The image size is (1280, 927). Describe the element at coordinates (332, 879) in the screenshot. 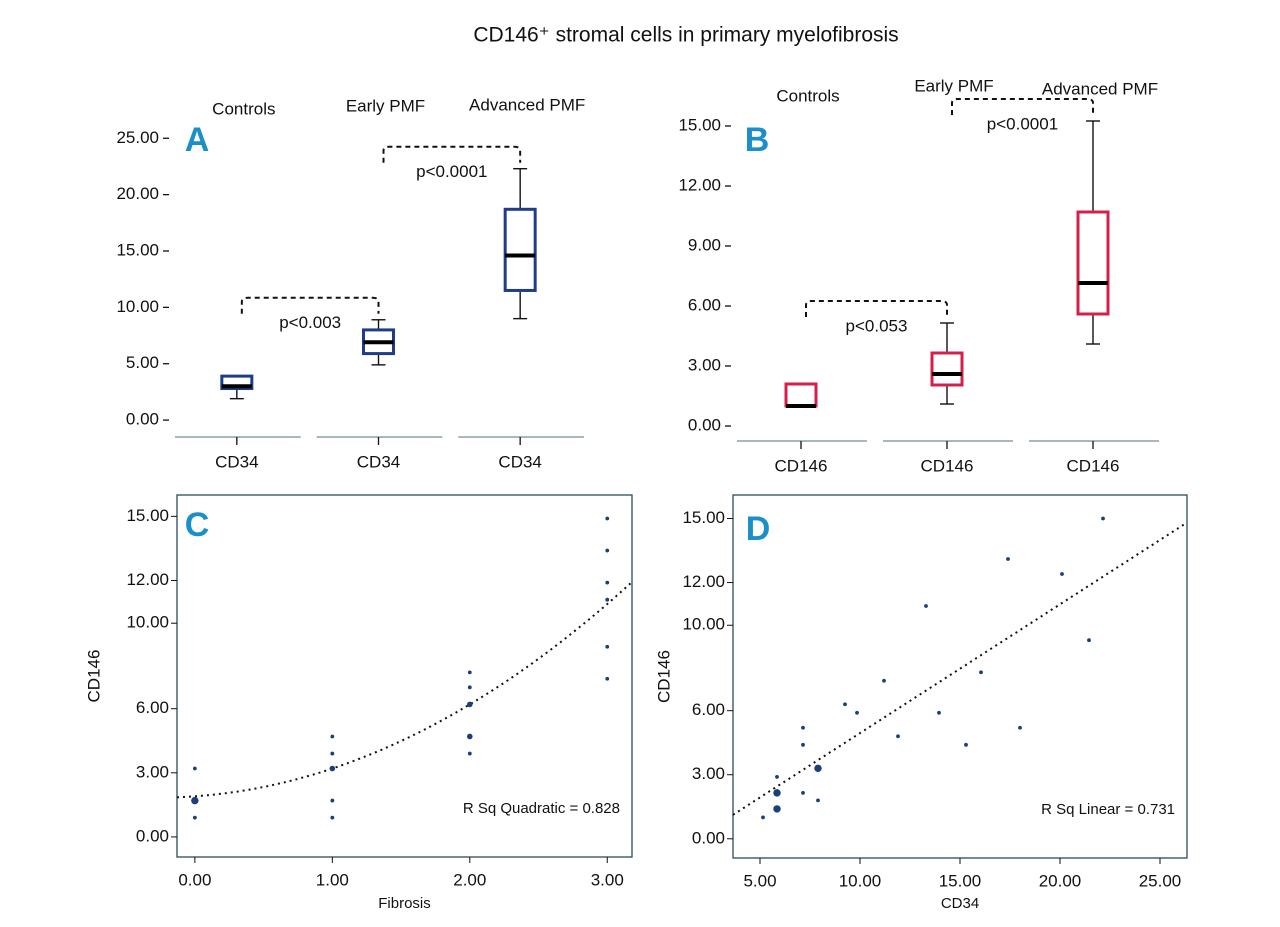

I see `x-tick-label: 1.00` at that location.